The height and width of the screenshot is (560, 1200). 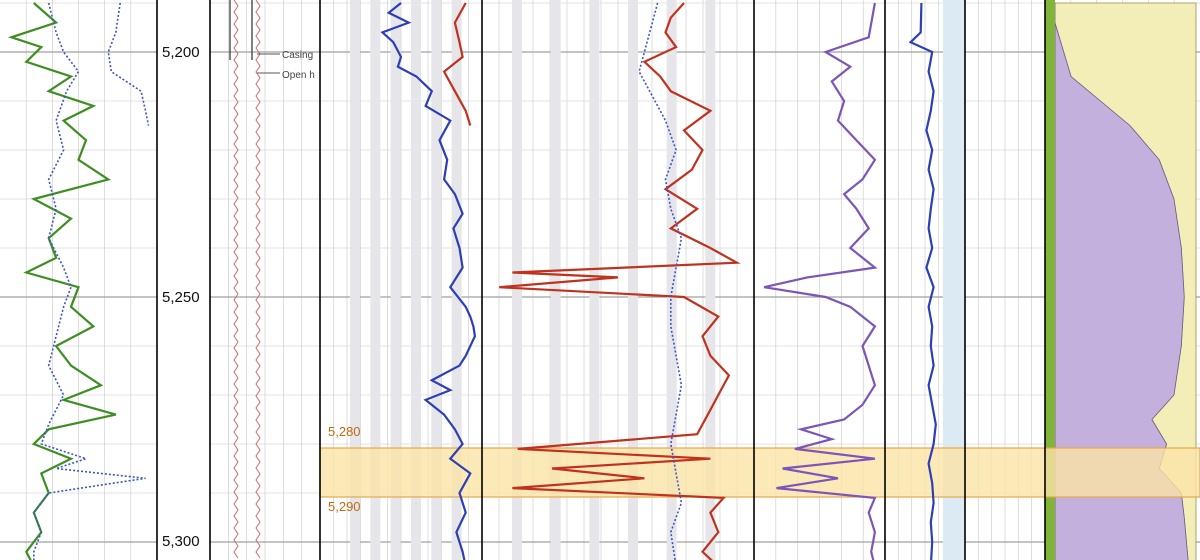 What do you see at coordinates (457, 64) in the screenshot?
I see `series-4-track-3-curve` at bounding box center [457, 64].